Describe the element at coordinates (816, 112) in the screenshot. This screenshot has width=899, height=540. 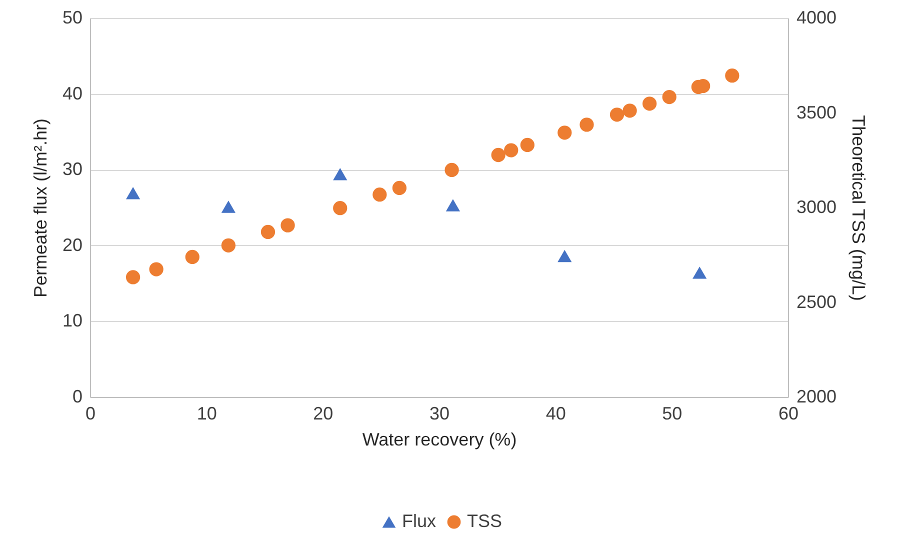
I see `y2-tick-label: 3500` at that location.